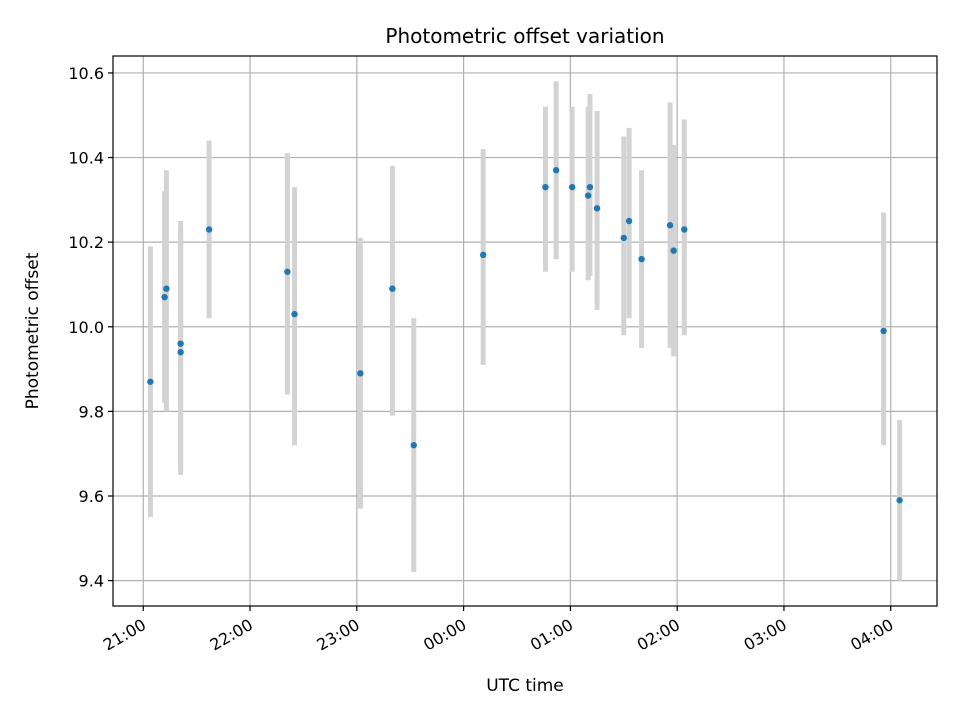 This screenshot has height=720, width=960. I want to click on y-axis-label: Photometric offset, so click(33, 330).